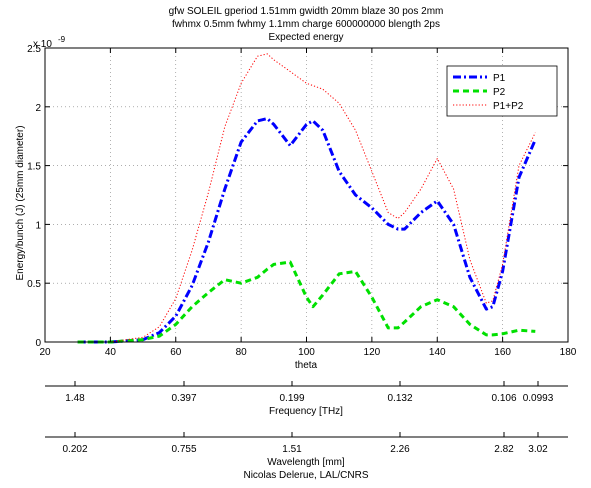 Image resolution: width=591 pixels, height=488 pixels. What do you see at coordinates (306, 462) in the screenshot?
I see `secondary-axis-label-1: Wavelength [mm]` at bounding box center [306, 462].